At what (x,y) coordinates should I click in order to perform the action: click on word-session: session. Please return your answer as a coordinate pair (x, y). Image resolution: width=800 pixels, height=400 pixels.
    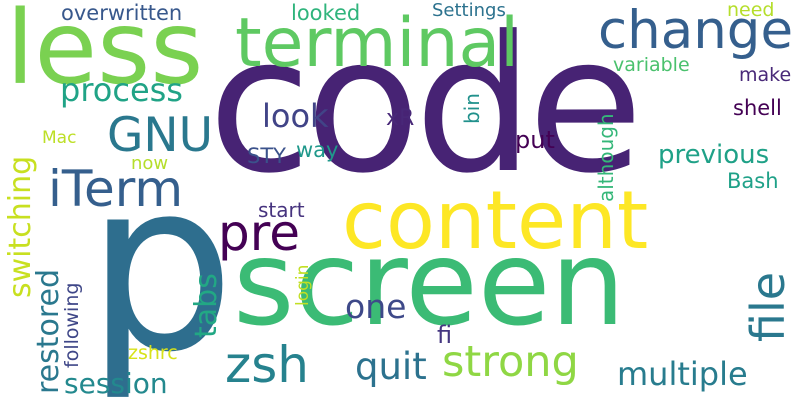
    Looking at the image, I should click on (116, 383).